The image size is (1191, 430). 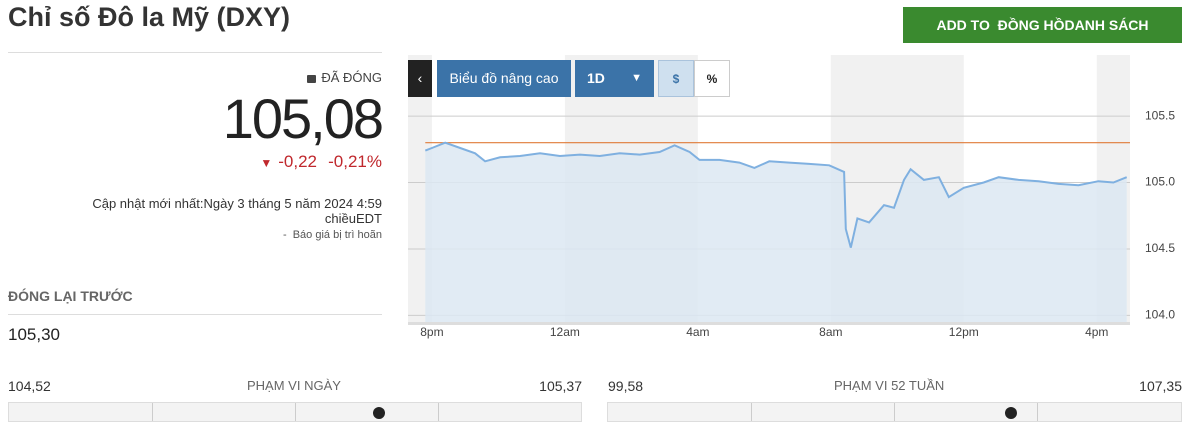 What do you see at coordinates (1096, 332) in the screenshot?
I see `x-tick-label: 4pm` at bounding box center [1096, 332].